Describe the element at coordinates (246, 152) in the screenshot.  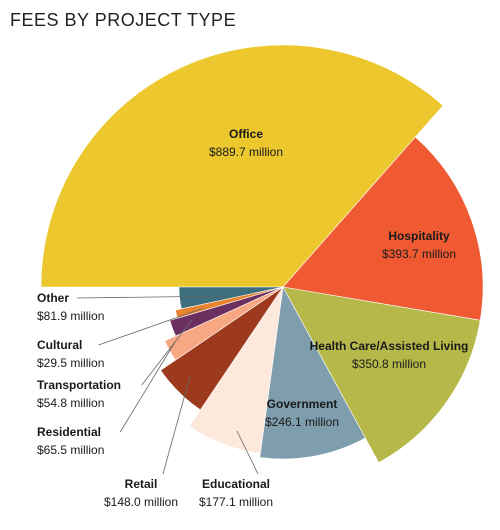
I see `slice-value-label: $889.7 million` at that location.